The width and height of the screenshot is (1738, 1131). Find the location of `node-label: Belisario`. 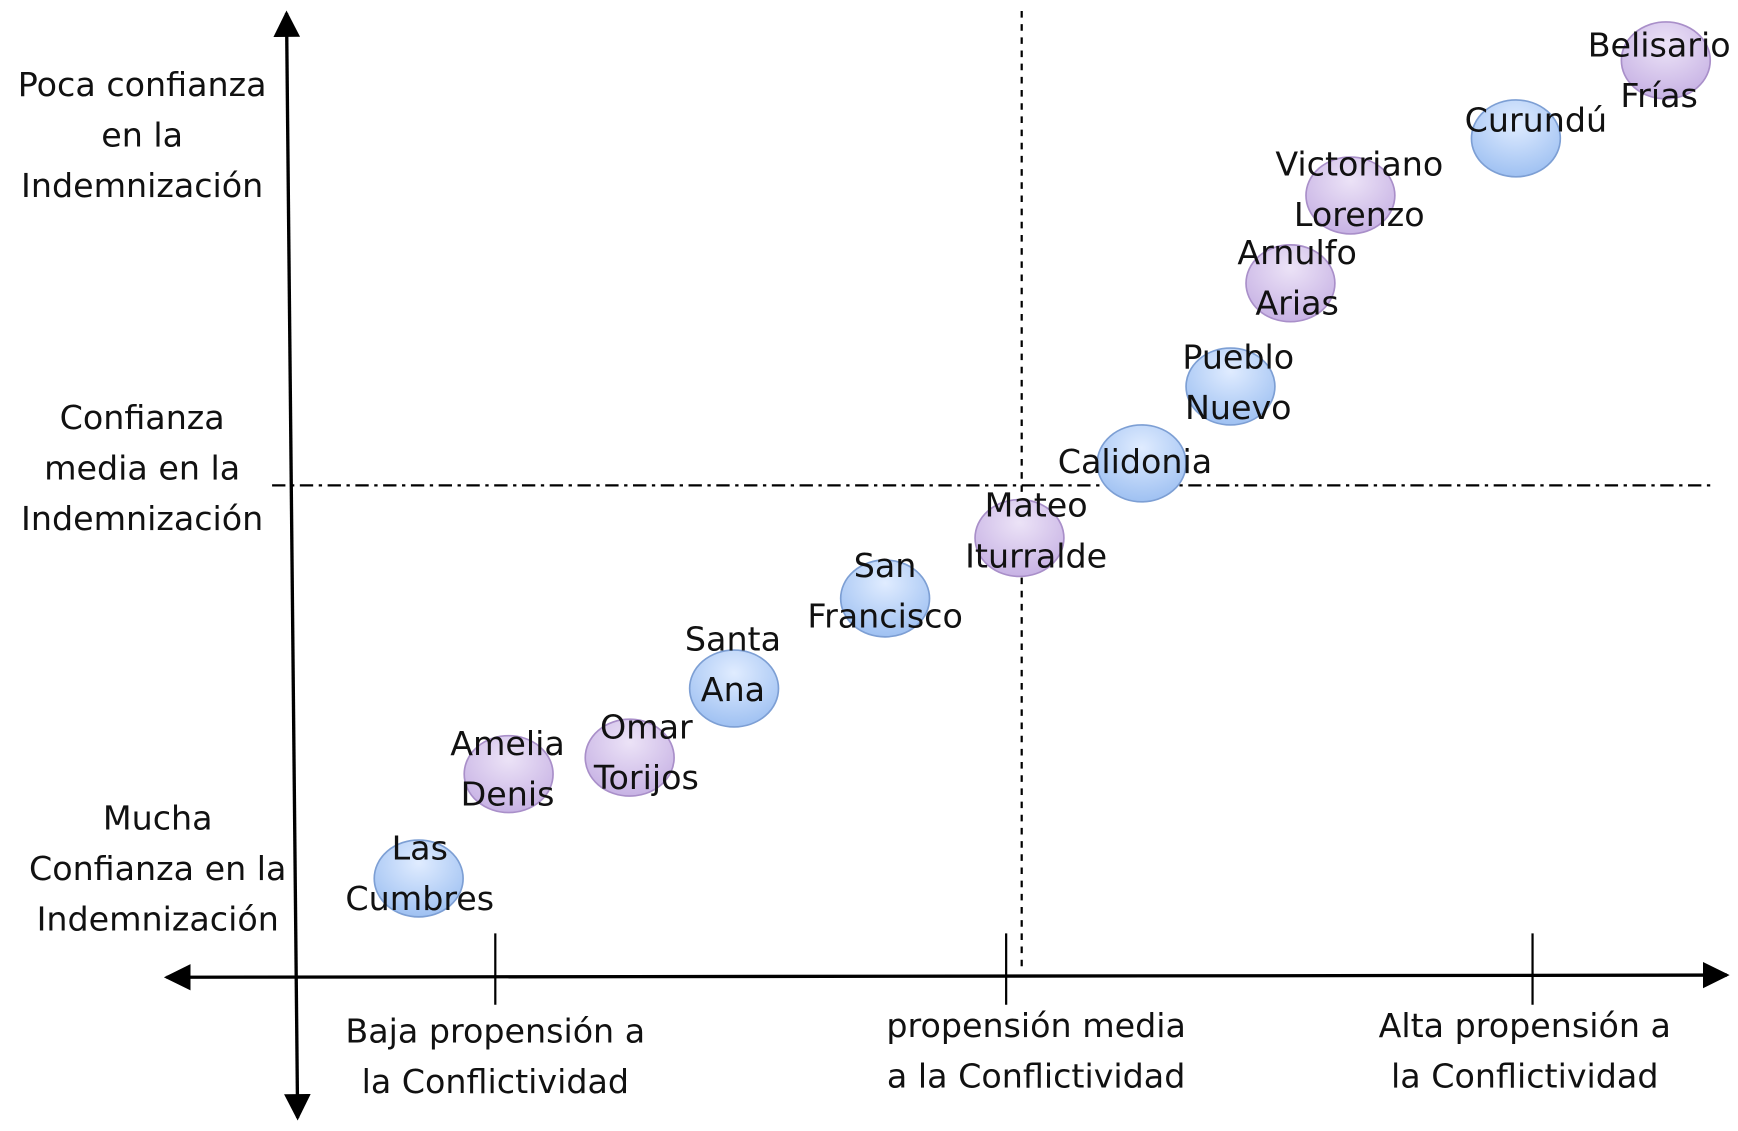

node-label: Belisario is located at coordinates (1659, 45).